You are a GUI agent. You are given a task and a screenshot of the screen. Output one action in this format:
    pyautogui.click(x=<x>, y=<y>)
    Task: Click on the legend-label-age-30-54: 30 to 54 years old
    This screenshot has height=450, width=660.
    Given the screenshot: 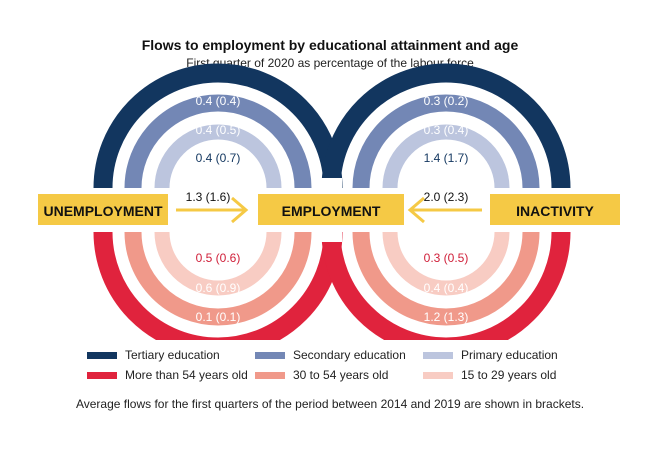 What is the action you would take?
    pyautogui.click(x=341, y=375)
    